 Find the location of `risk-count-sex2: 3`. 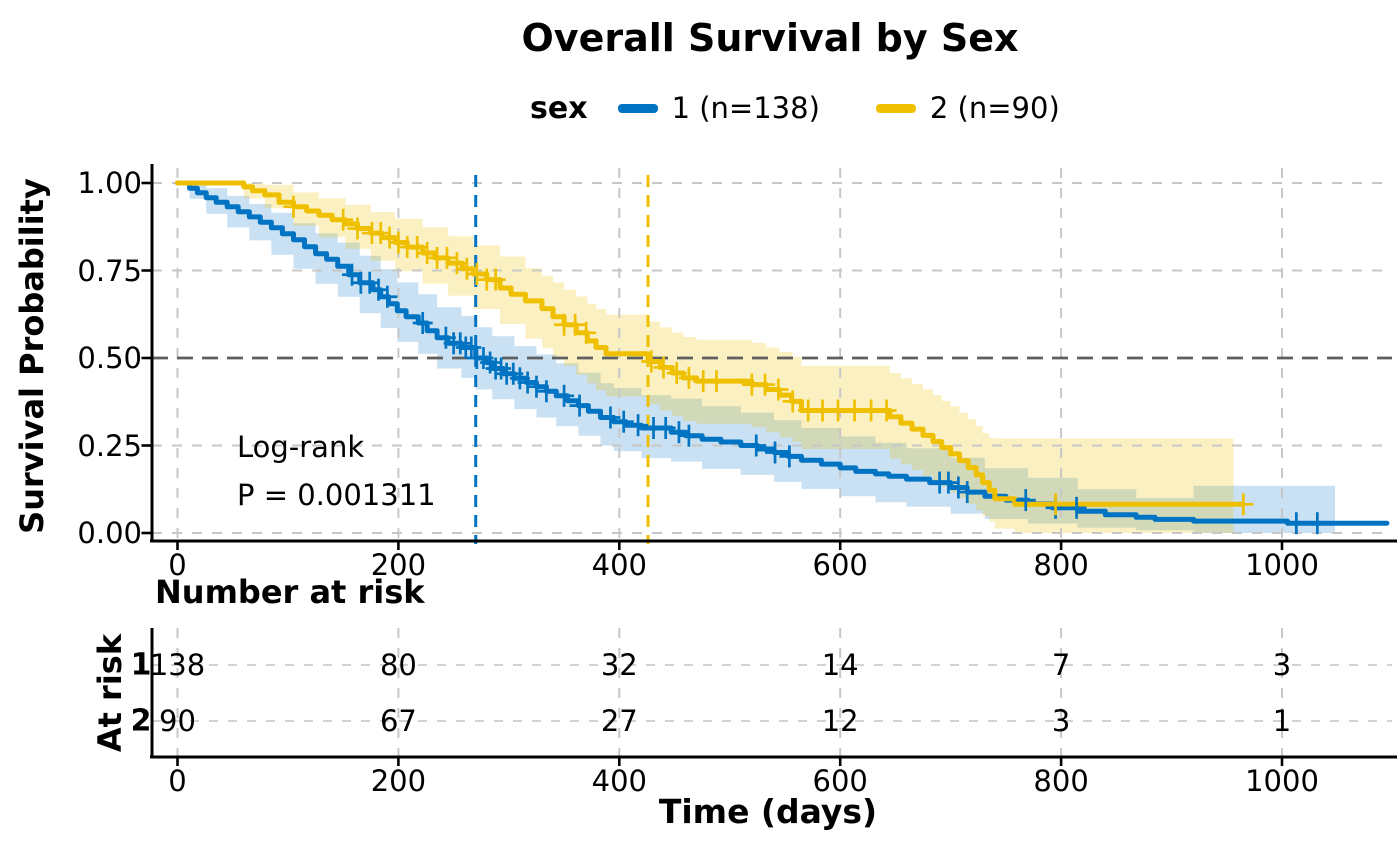

risk-count-sex2: 3 is located at coordinates (1061, 721).